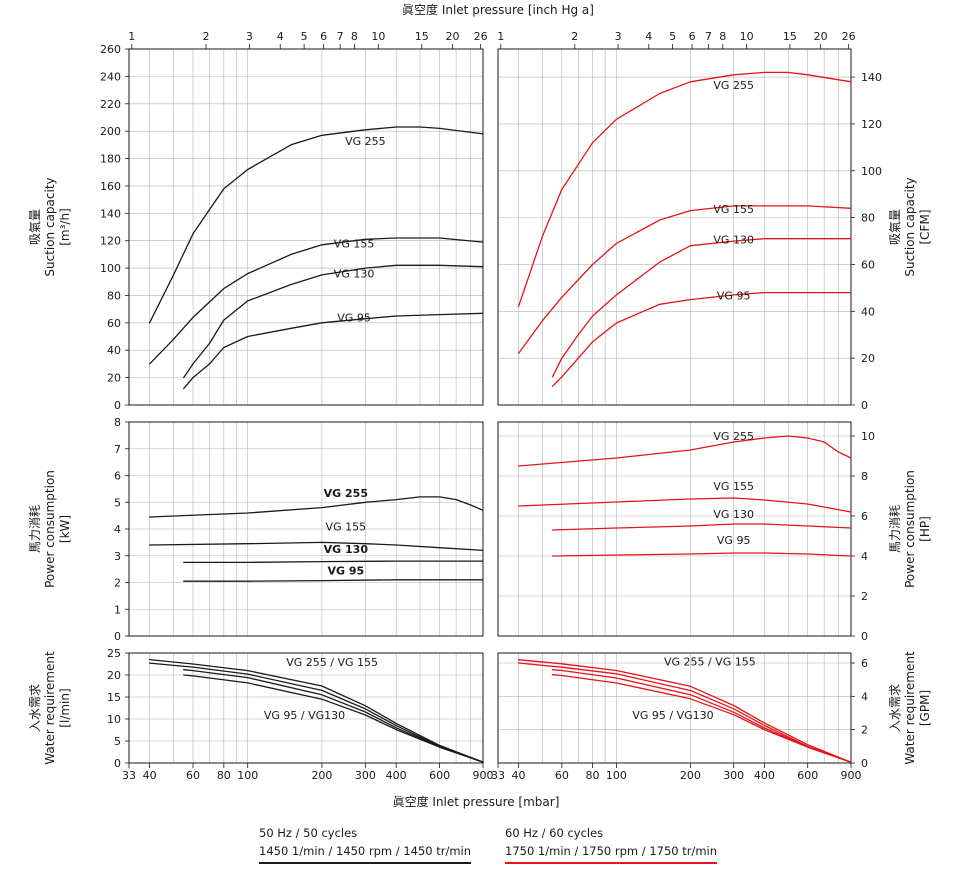  What do you see at coordinates (747, 36) in the screenshot?
I see `top-tick-label: 10` at bounding box center [747, 36].